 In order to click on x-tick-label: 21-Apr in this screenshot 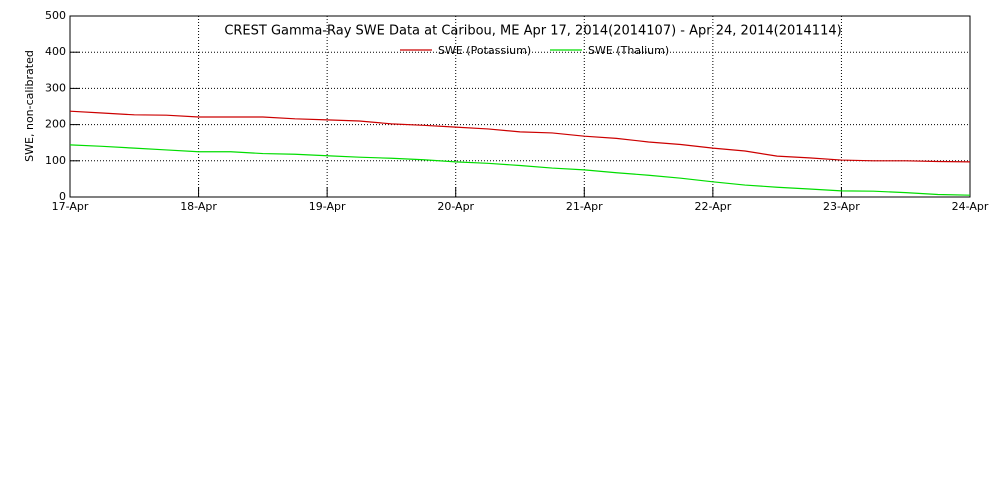, I will do `click(584, 206)`.